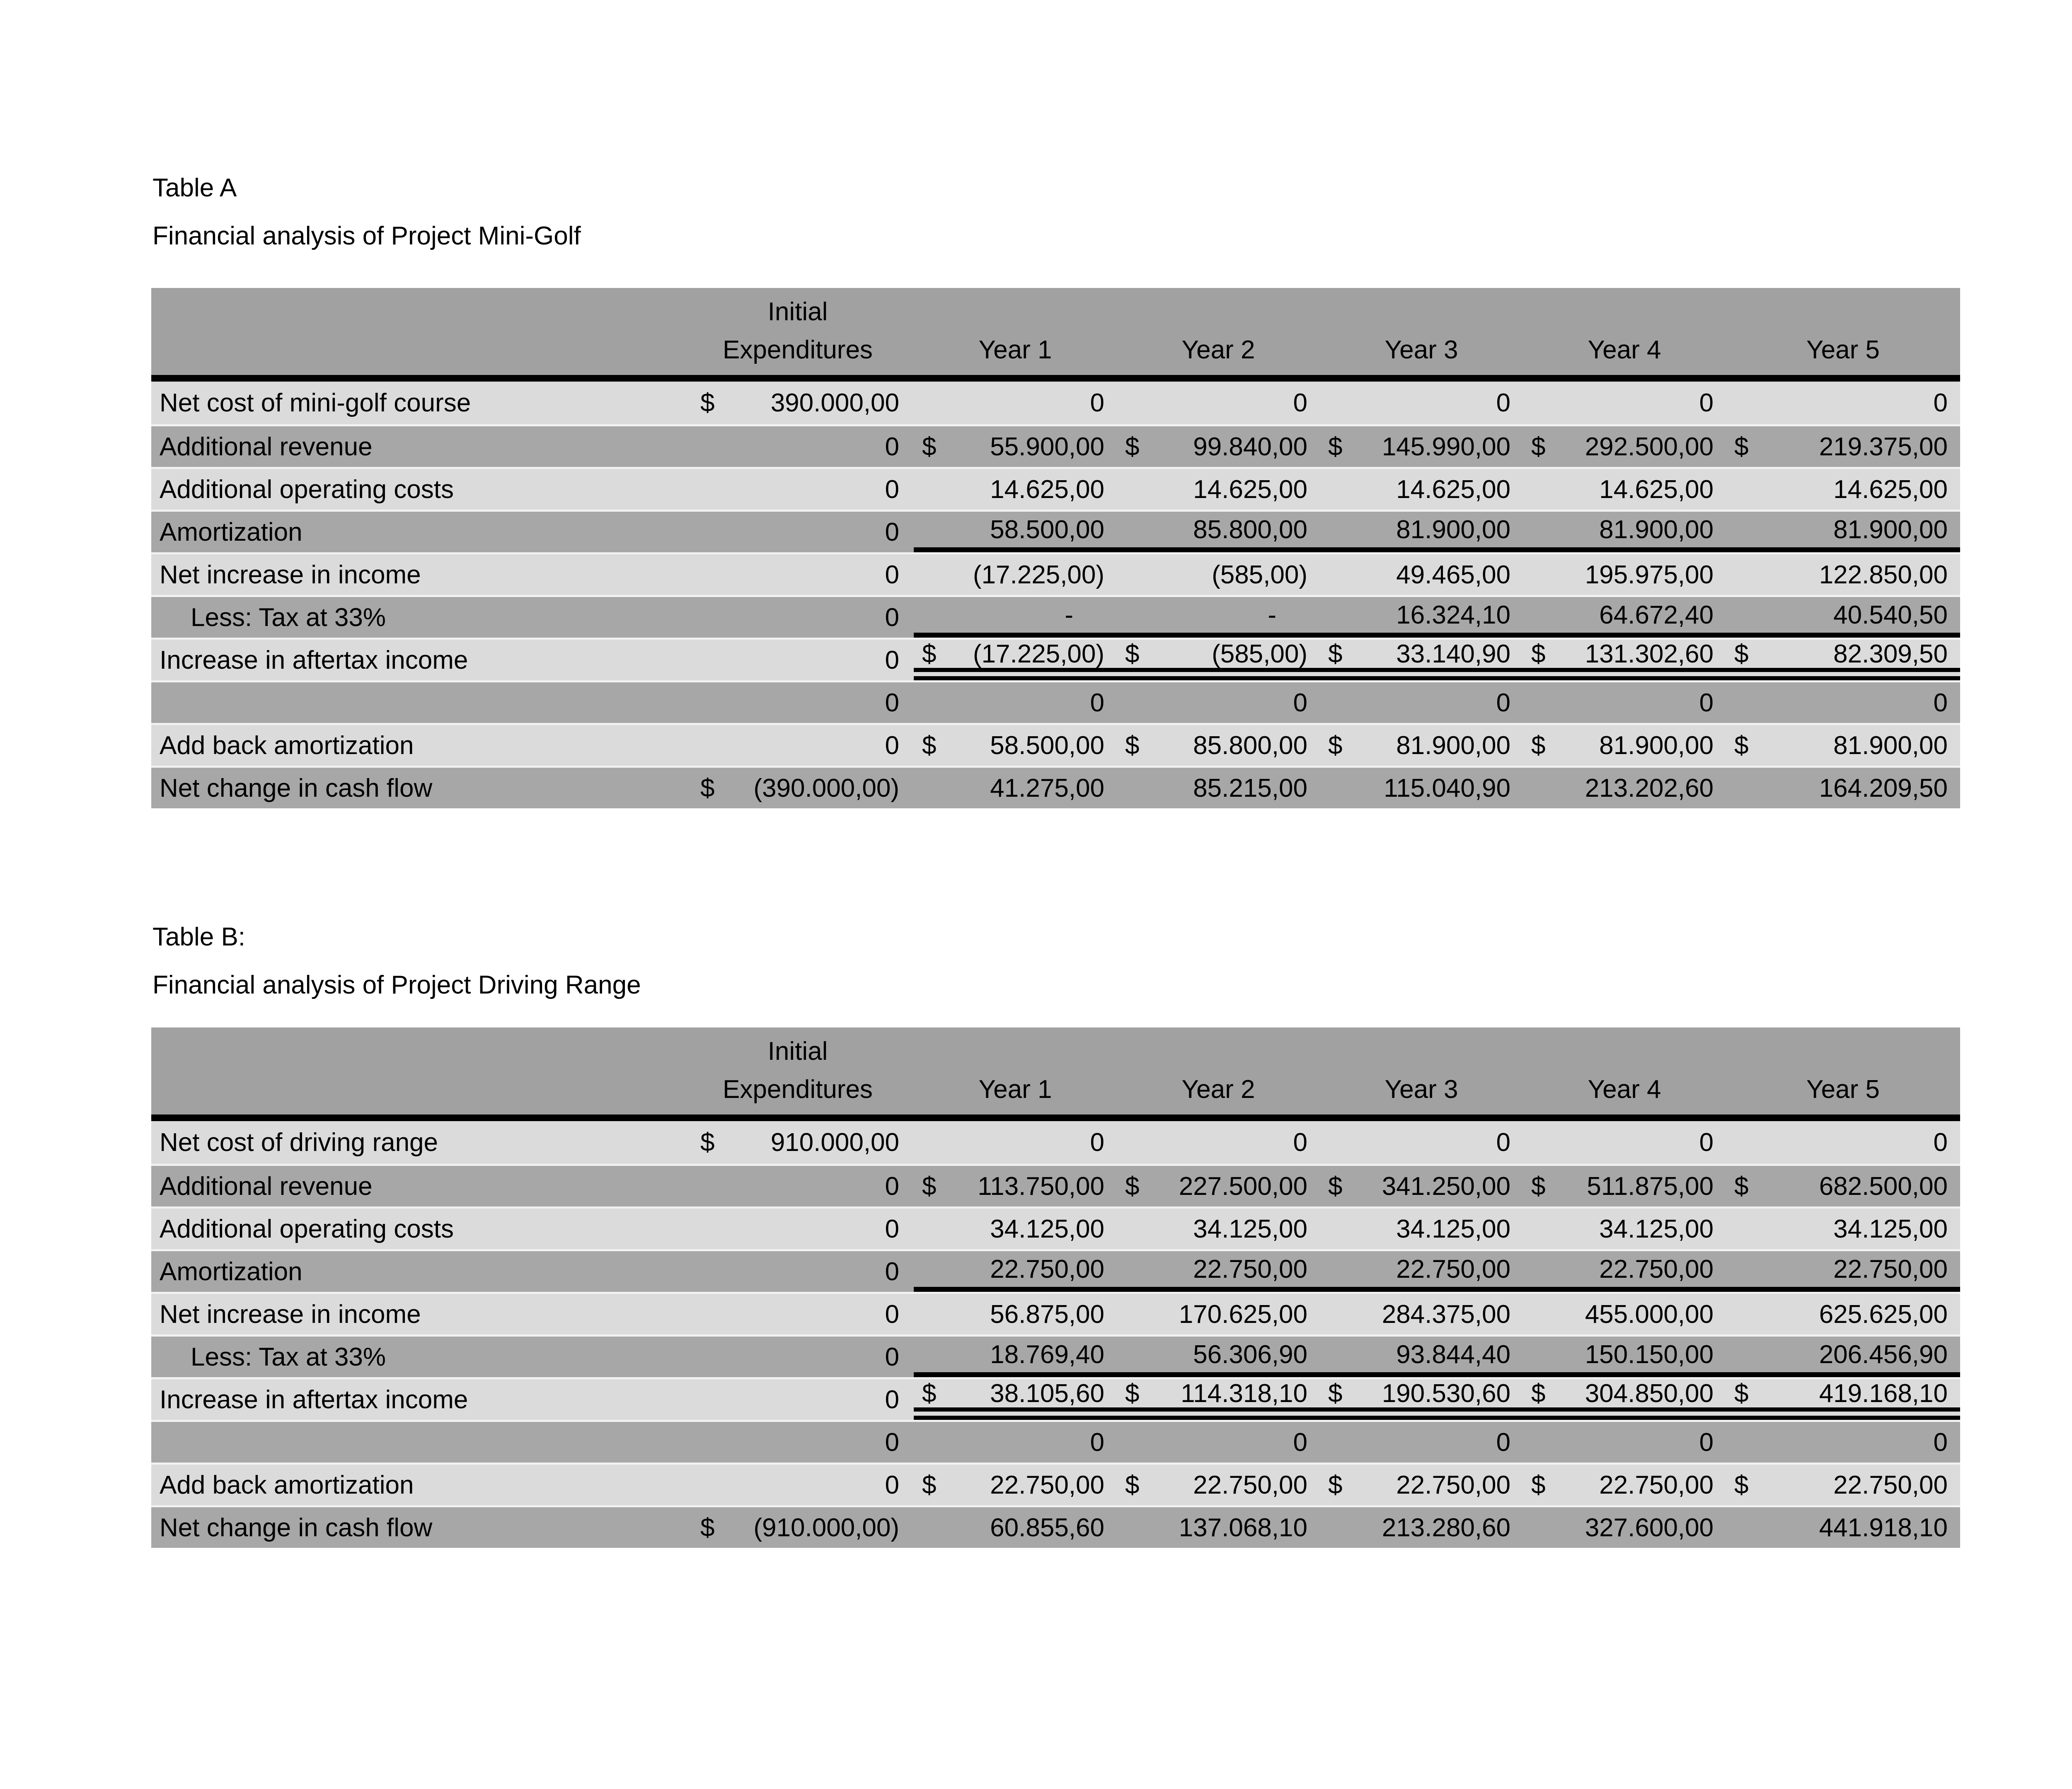 The image size is (2072, 1789). Describe the element at coordinates (1624, 788) in the screenshot. I see `cell-year-4: 213.202,60` at that location.